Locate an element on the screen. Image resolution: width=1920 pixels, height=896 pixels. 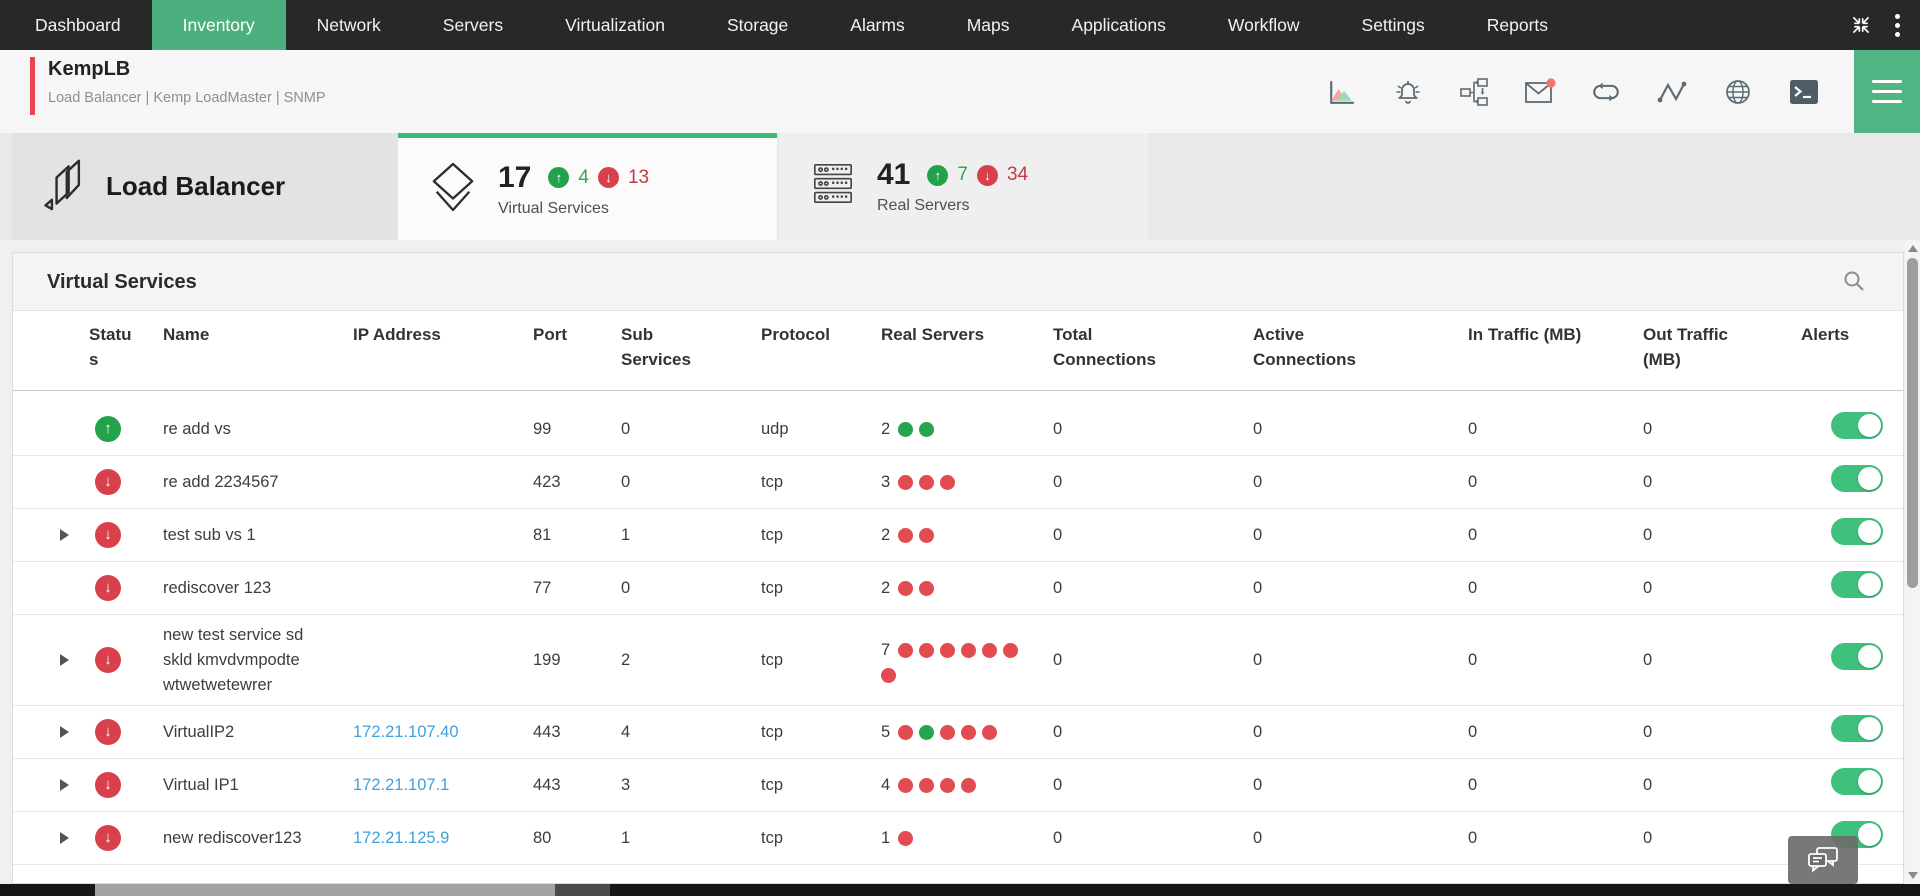
kebab-menu-icon is located at coordinates (1897, 25).